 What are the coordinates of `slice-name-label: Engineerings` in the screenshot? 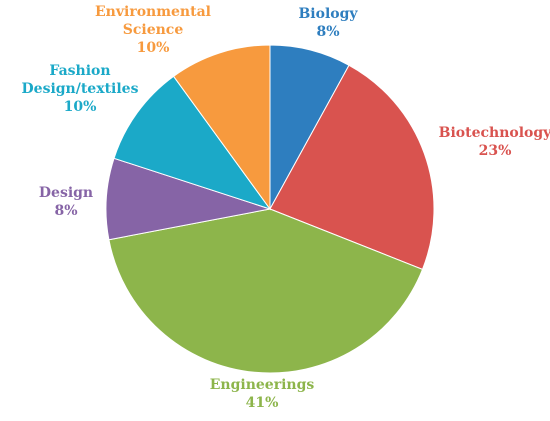 It's located at (262, 385).